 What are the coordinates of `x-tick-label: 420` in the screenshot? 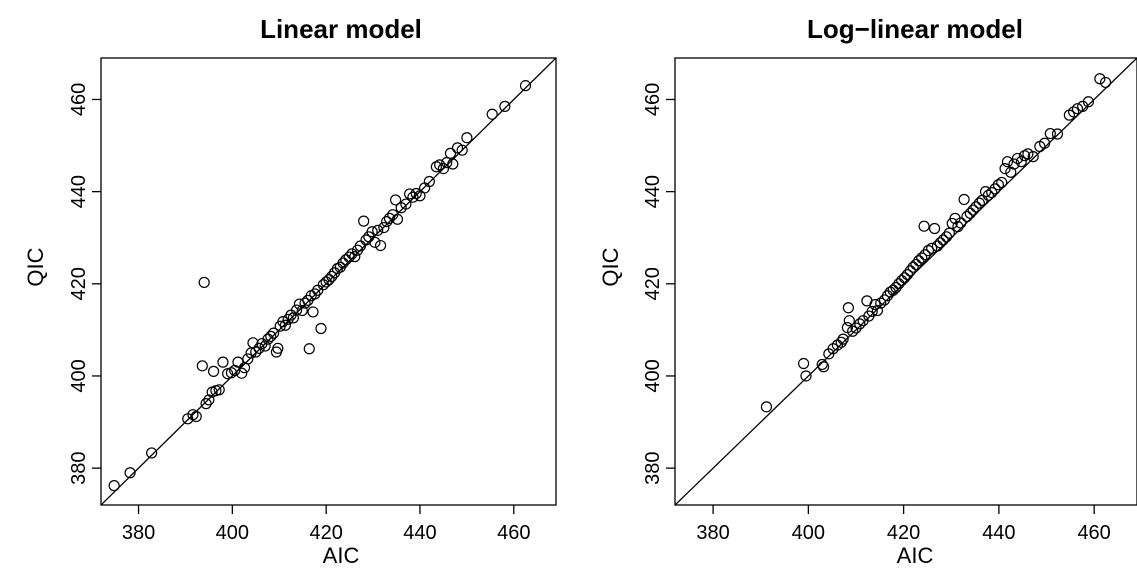 It's located at (903, 533).